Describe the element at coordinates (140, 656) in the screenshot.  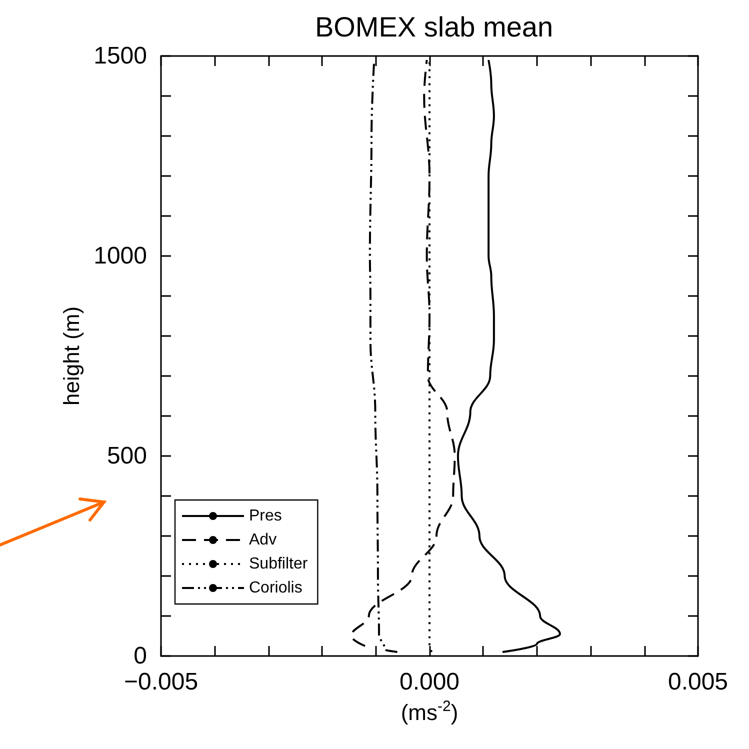
I see `y-tick-label: 0` at that location.